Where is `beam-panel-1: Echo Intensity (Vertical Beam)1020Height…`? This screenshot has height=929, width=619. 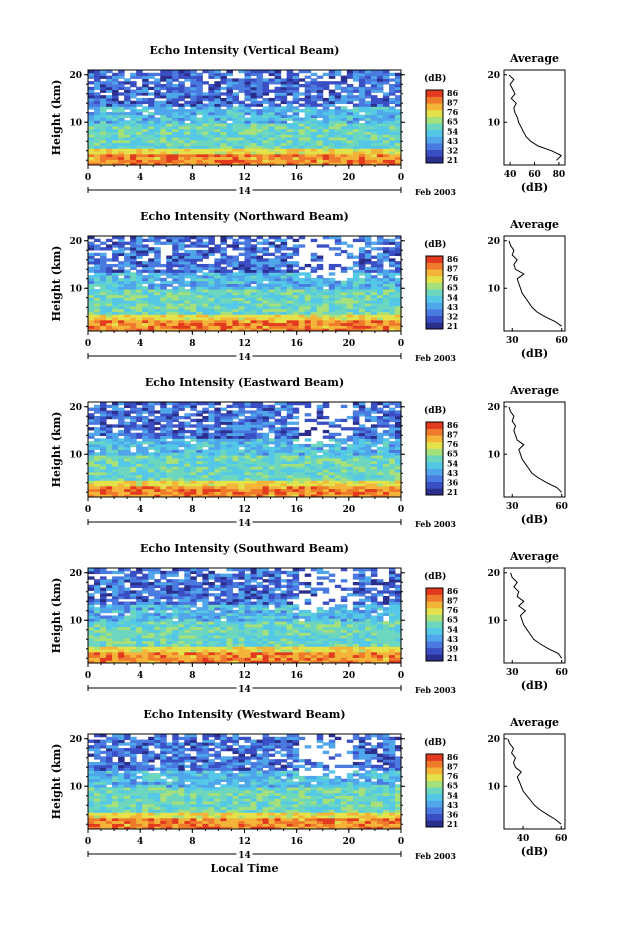 beam-panel-1: Echo Intensity (Vertical Beam)1020Height… is located at coordinates (308, 120).